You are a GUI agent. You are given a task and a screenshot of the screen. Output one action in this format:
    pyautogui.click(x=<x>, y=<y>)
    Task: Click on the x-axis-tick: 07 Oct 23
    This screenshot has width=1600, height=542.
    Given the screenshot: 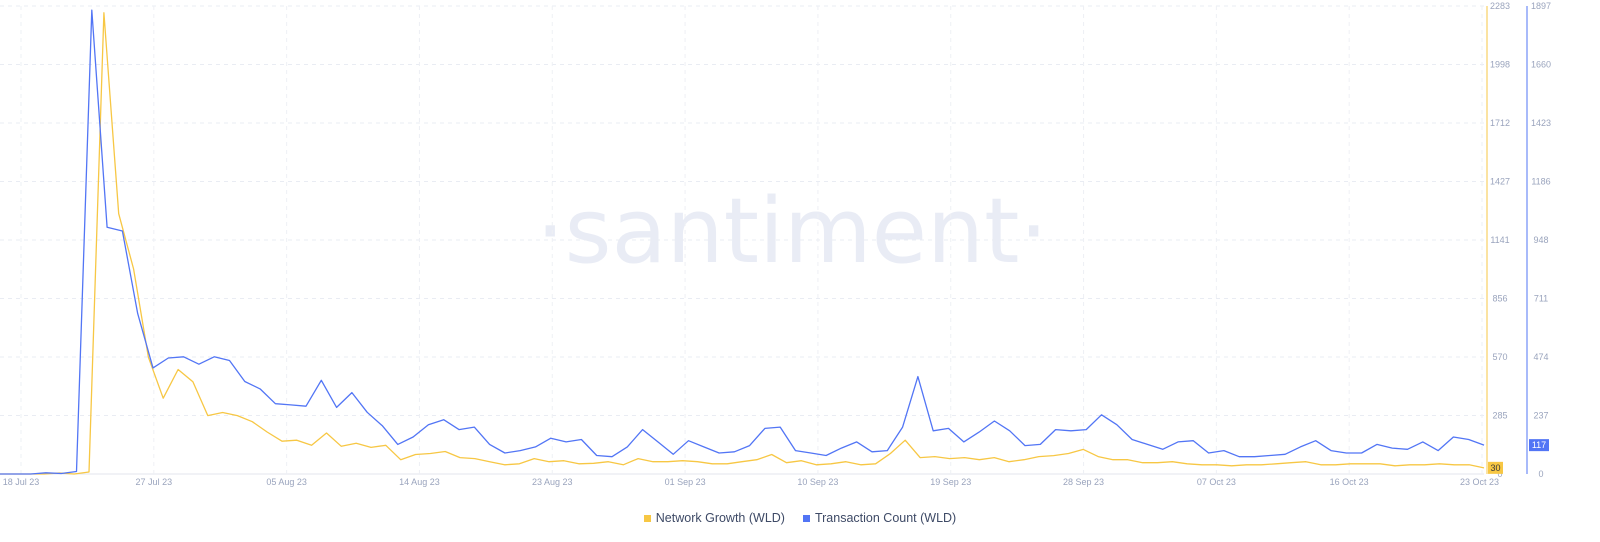 What is the action you would take?
    pyautogui.click(x=1216, y=482)
    